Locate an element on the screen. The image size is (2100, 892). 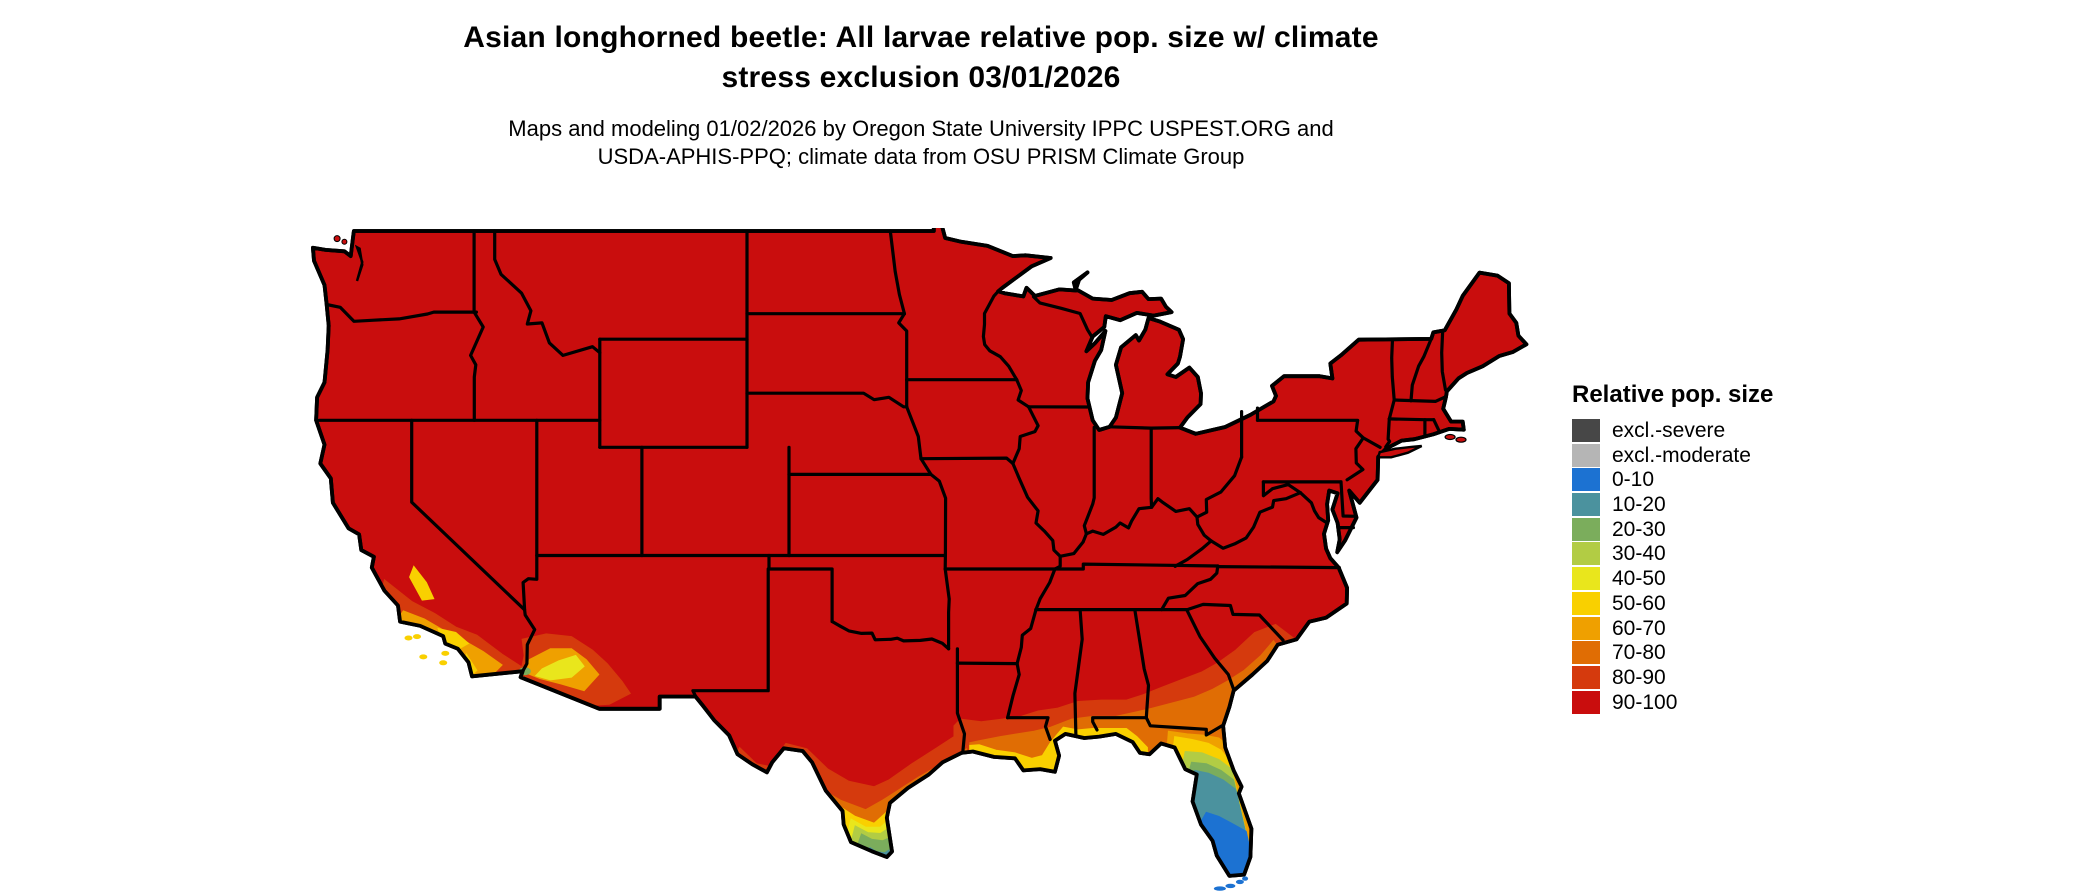
legend-item-excl-severe: excl.-severe is located at coordinates (1672, 430).